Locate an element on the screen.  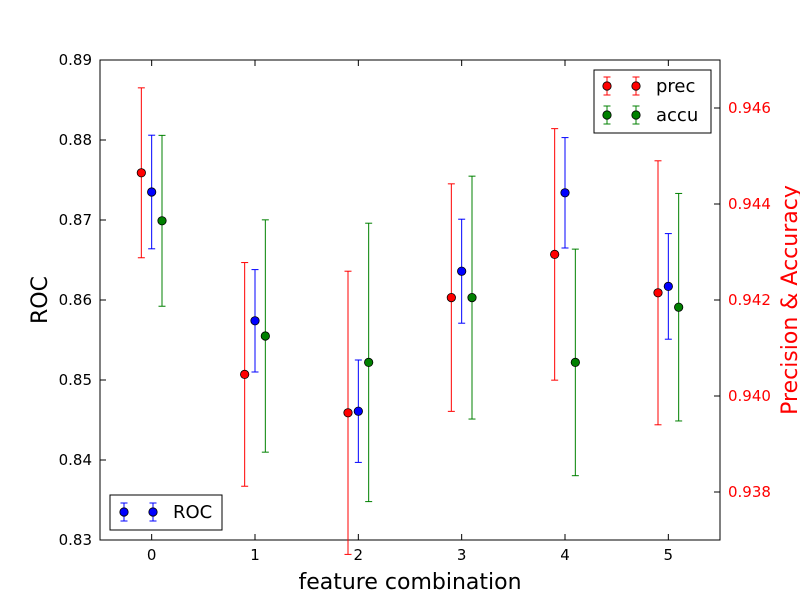
x-tick-label: 1 is located at coordinates (255, 555).